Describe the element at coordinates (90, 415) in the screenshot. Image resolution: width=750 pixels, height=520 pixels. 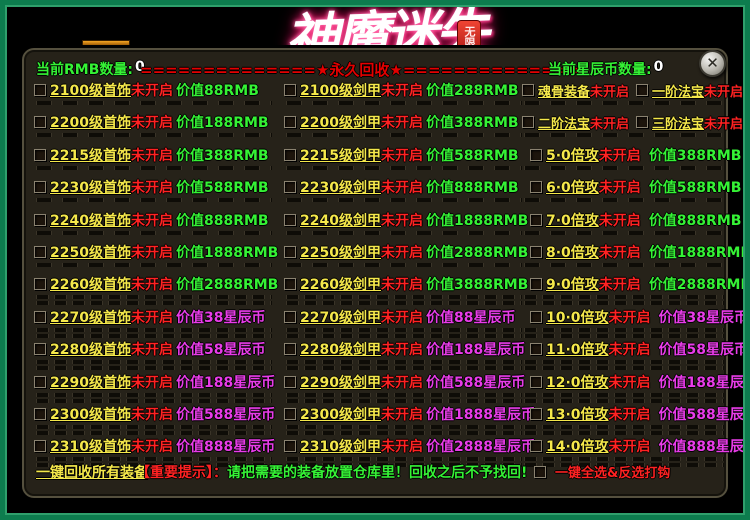
I see `item-link: 2300级首饰` at that location.